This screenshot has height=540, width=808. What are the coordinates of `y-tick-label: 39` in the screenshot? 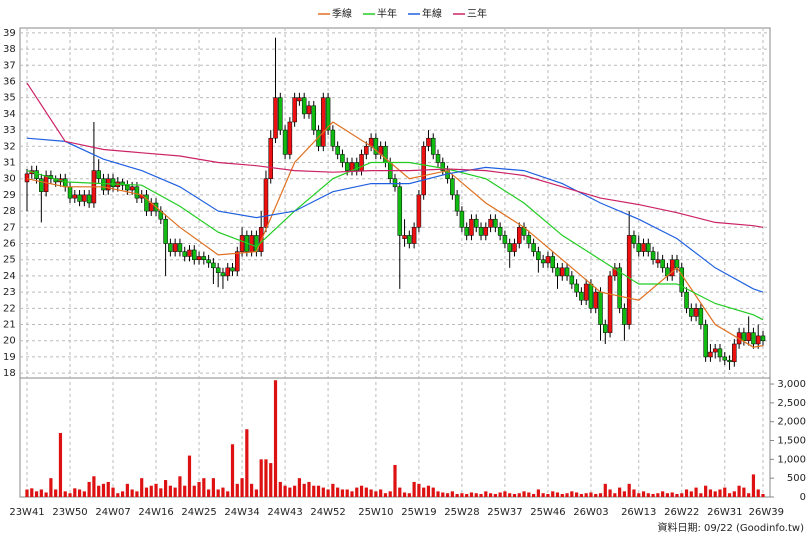 It's located at (9, 33).